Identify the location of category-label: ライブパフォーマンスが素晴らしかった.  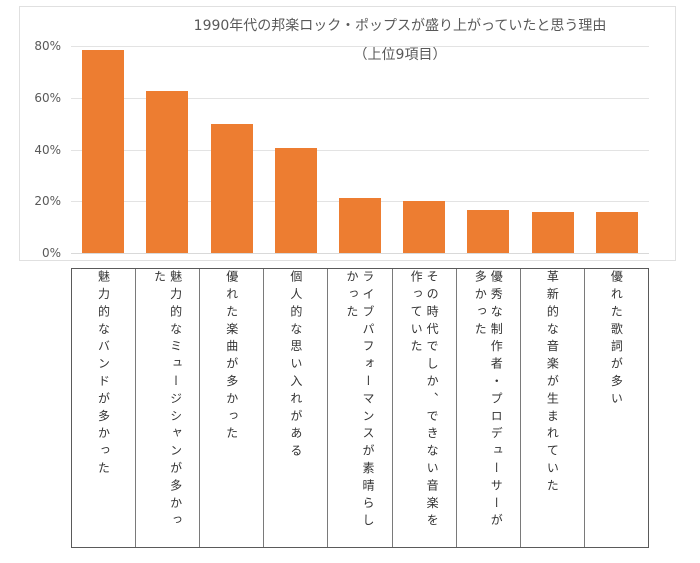
(359, 400).